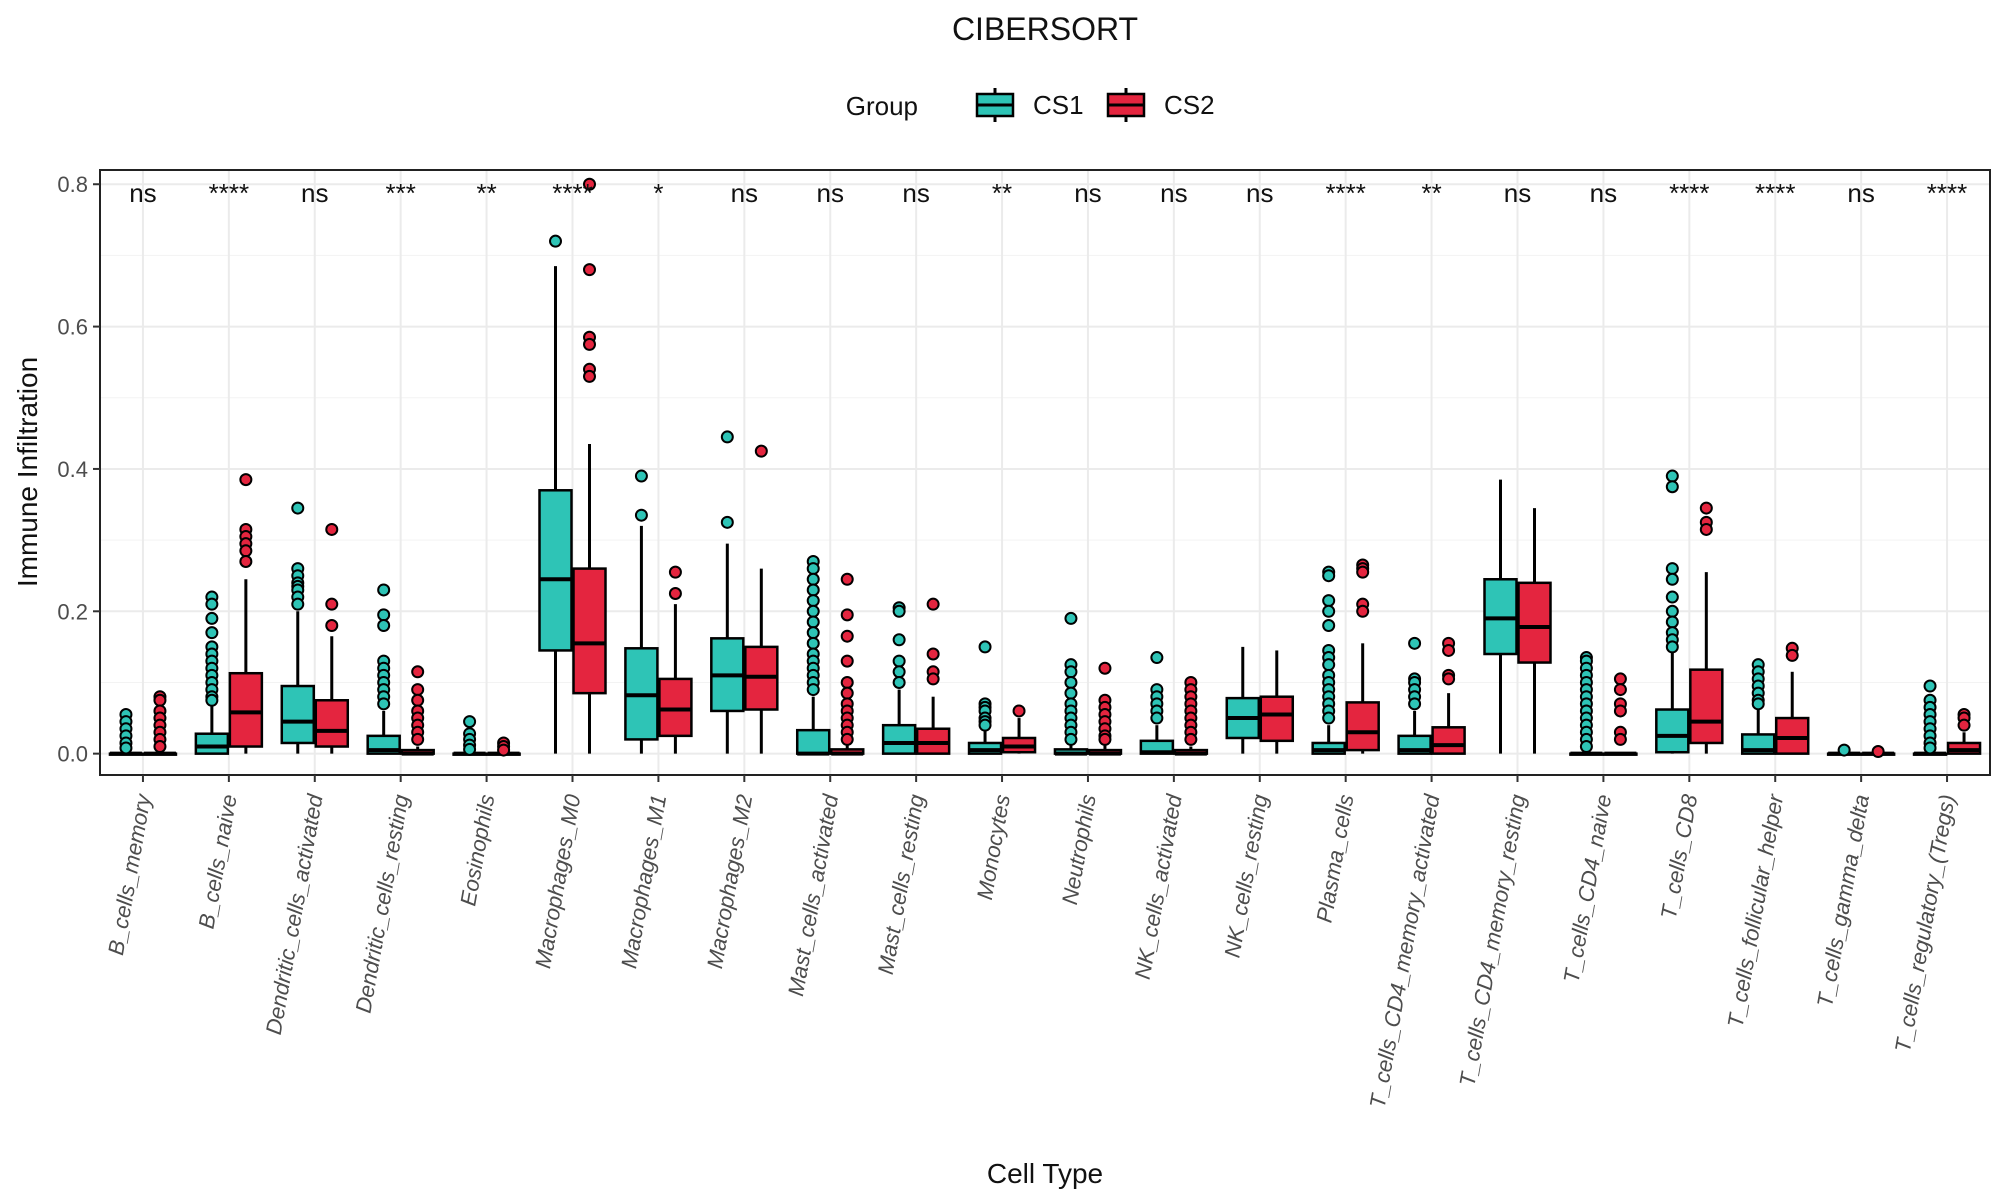  Describe the element at coordinates (1843, 901) in the screenshot. I see `x-tick-label: T_cells_gamma_delta` at that location.